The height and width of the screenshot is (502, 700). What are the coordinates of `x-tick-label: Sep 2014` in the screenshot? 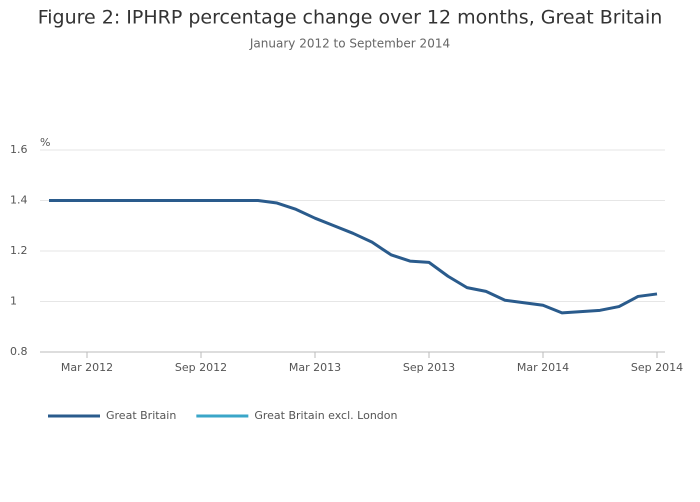 It's located at (657, 367).